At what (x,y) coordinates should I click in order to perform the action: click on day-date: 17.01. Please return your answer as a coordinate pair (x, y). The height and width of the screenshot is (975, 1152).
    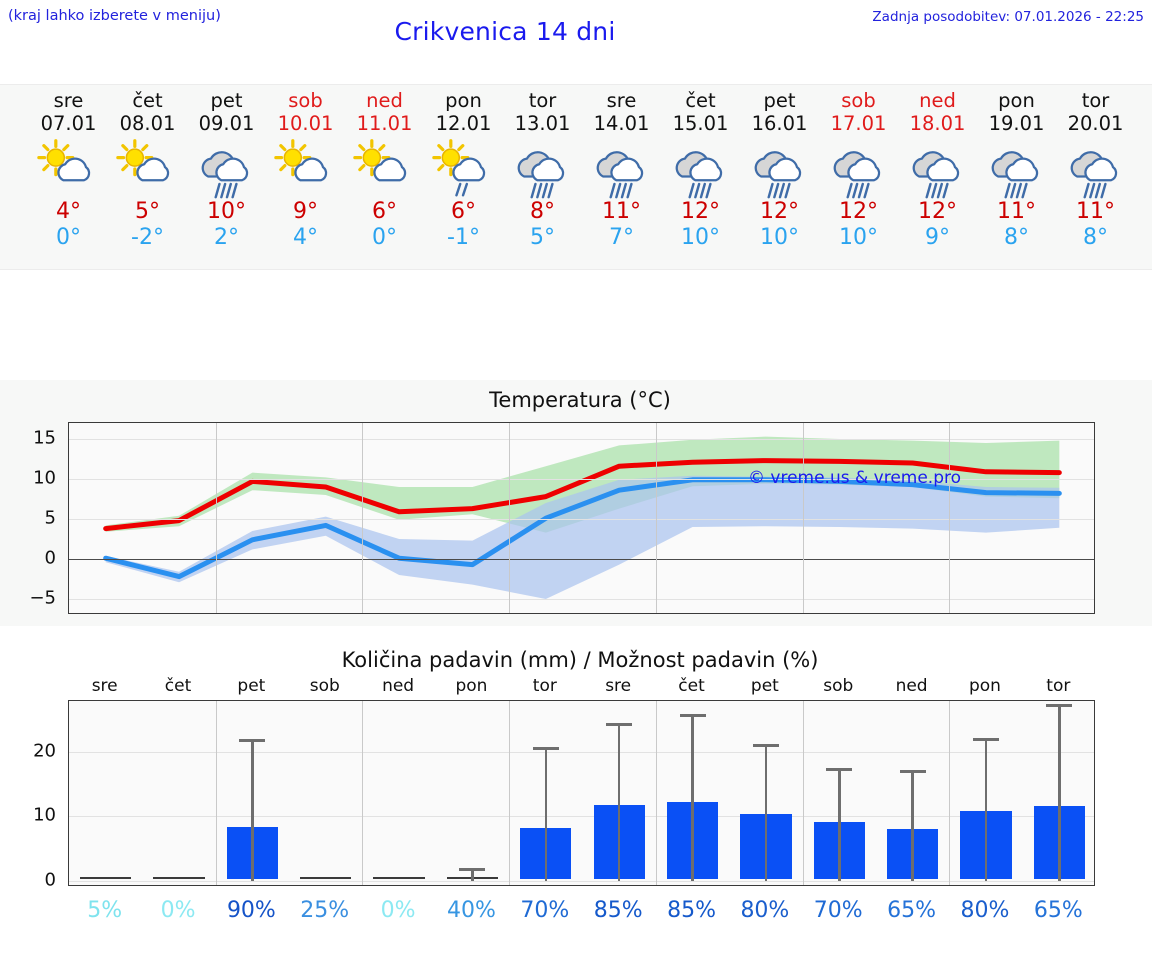
    Looking at the image, I should click on (858, 123).